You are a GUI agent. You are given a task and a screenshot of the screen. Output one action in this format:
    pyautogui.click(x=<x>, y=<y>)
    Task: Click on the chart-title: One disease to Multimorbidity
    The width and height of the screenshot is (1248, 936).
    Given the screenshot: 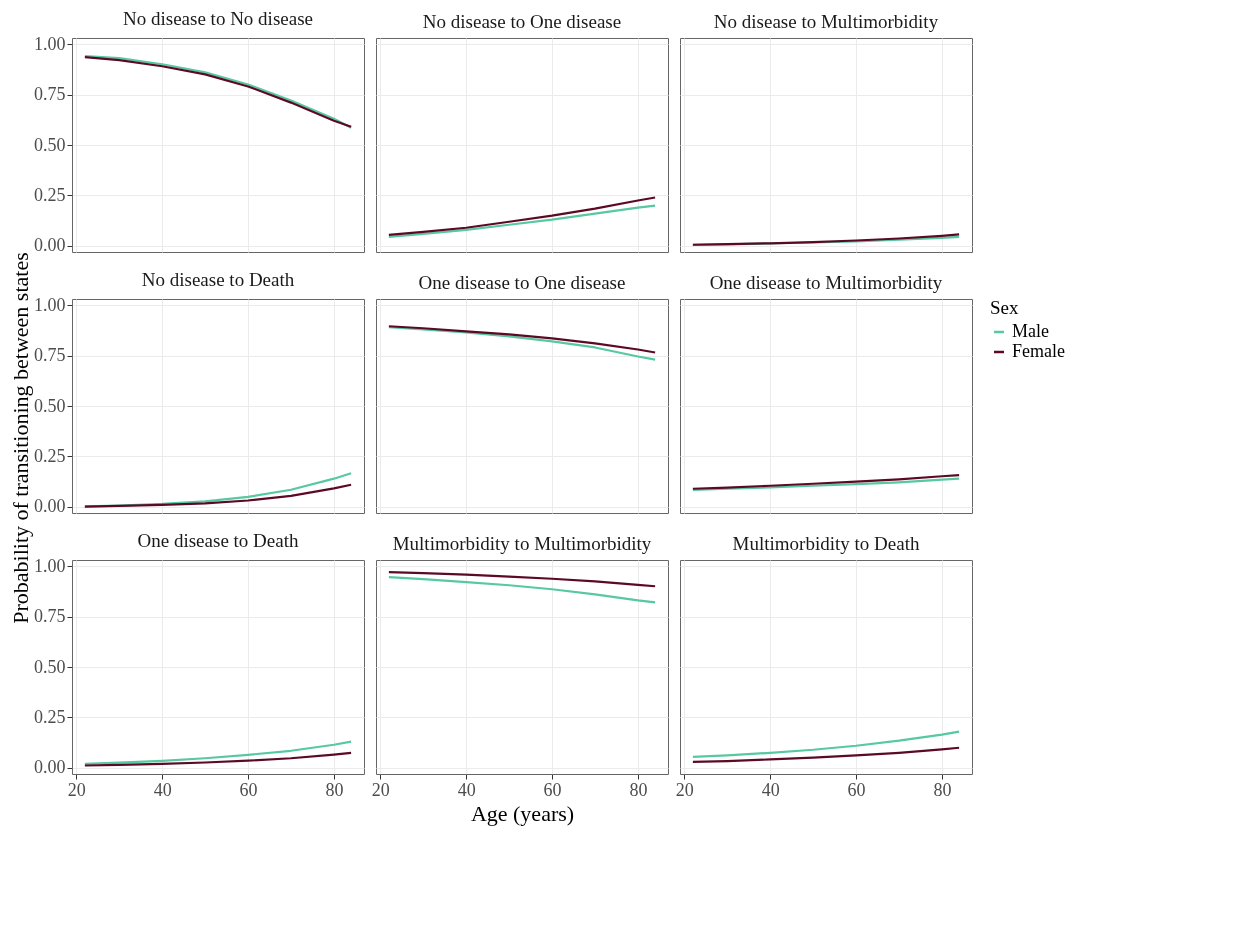 What is the action you would take?
    pyautogui.click(x=826, y=282)
    